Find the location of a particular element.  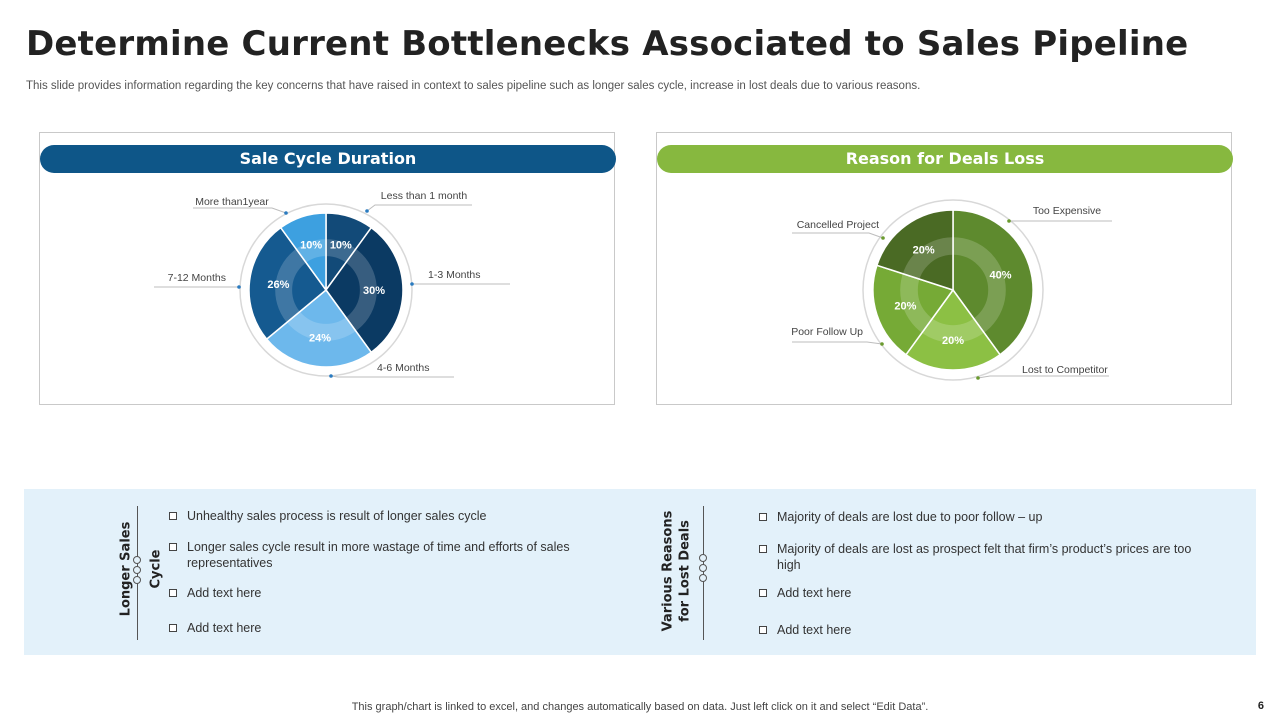

pie-slice-too-expensive is located at coordinates (993, 282).